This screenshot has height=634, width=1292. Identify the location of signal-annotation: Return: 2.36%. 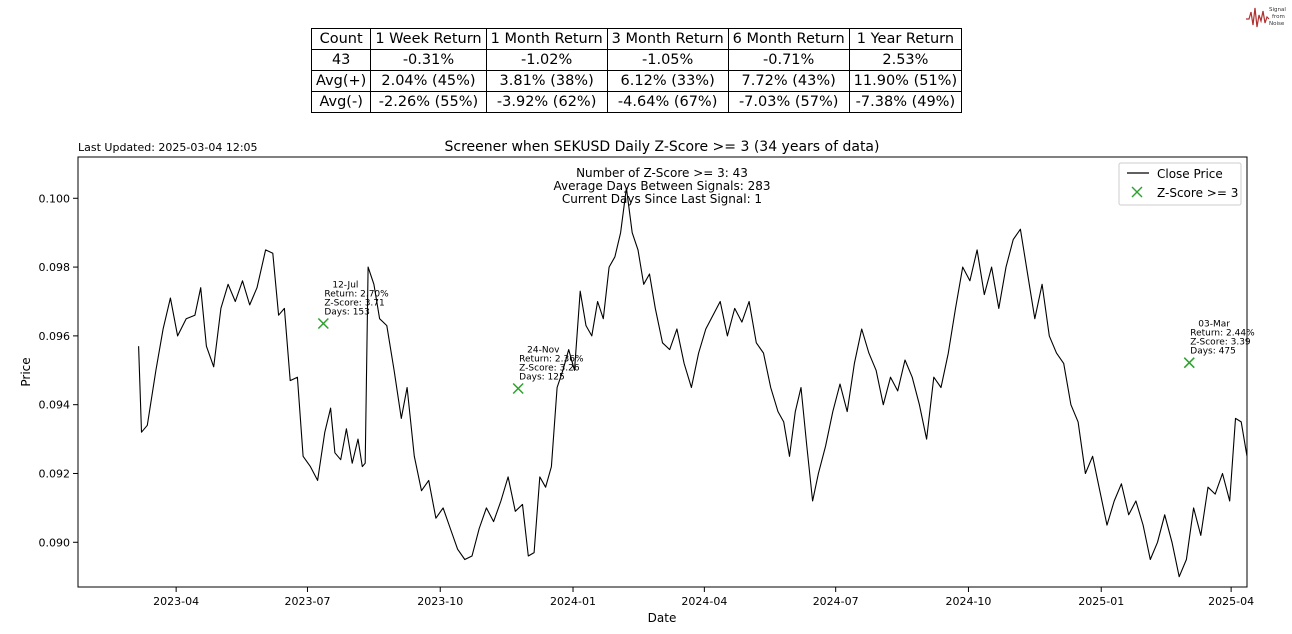
(551, 360).